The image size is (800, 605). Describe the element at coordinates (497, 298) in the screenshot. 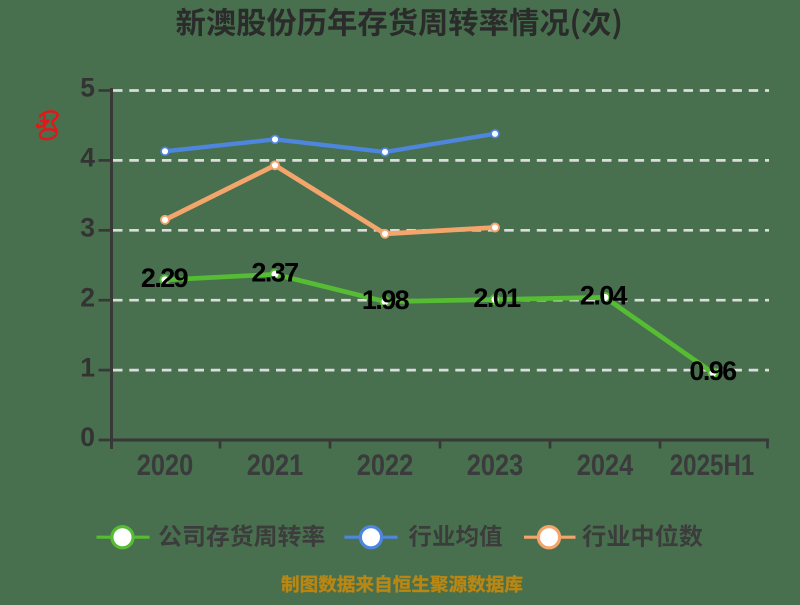

I see `svg-text: 2.01` at that location.